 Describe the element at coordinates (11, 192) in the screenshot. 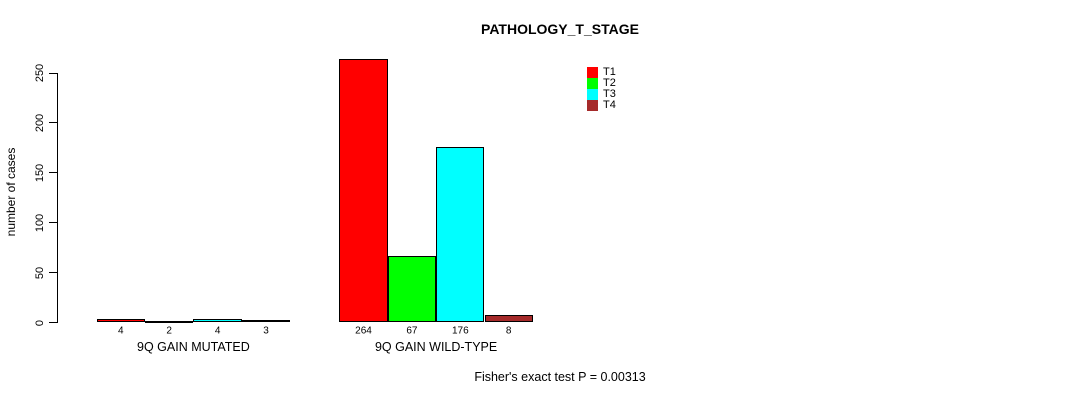

I see `y-axis-title: number of cases` at that location.